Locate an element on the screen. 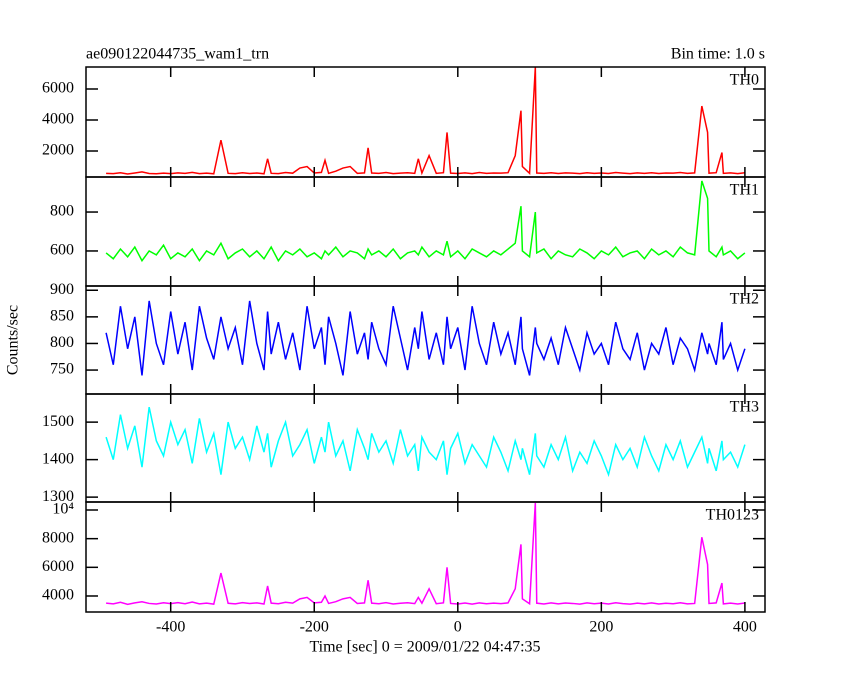  bin-time: Bin time: 1.0 s is located at coordinates (718, 54).